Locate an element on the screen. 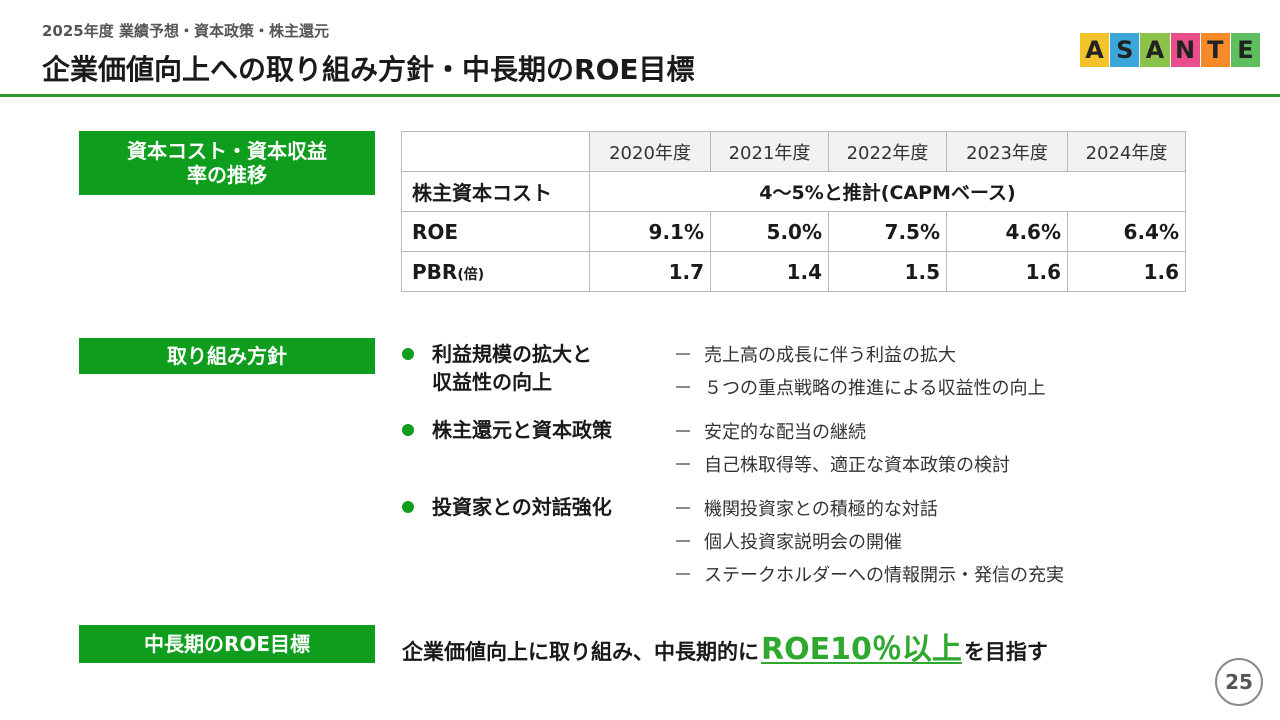 This screenshot has width=1280, height=720. year-header: 2020年度 is located at coordinates (650, 151).